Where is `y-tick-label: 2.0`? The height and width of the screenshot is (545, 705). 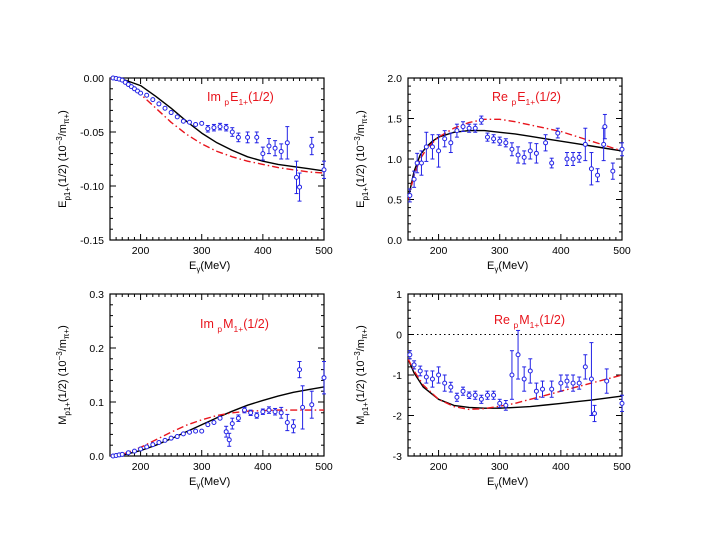
y-tick-label: 2.0 is located at coordinates (394, 79).